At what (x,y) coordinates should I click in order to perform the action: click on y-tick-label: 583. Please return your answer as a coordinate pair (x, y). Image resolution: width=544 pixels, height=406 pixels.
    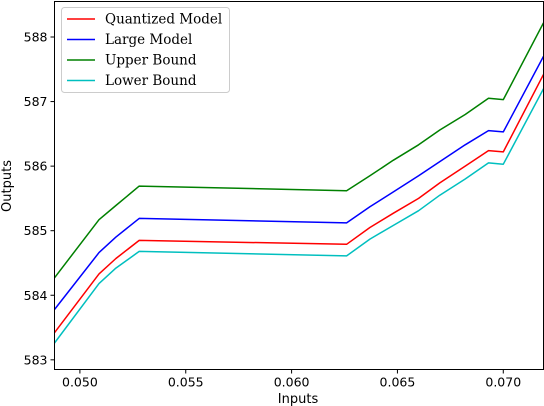
    Looking at the image, I should click on (36, 359).